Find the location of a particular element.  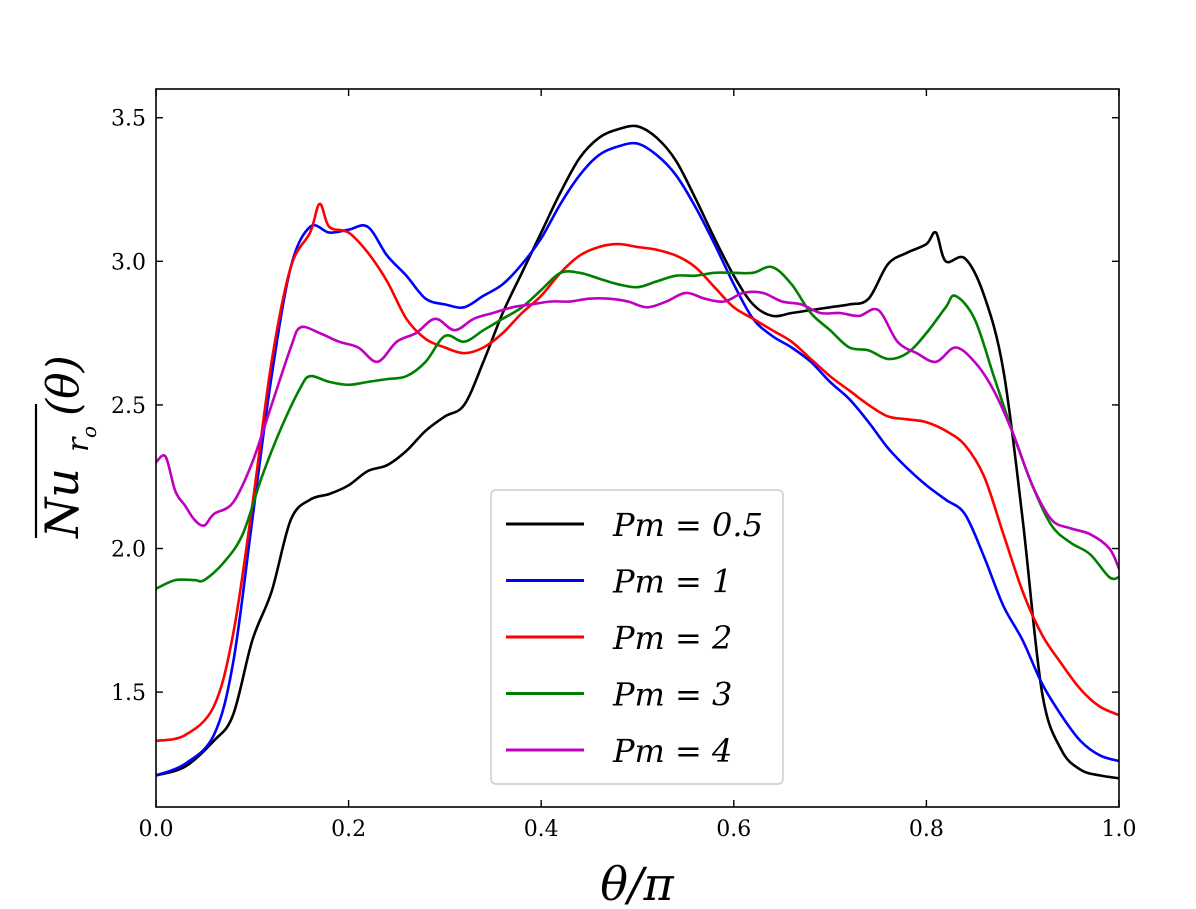

x-tick-label: 0.0 is located at coordinates (156, 829).